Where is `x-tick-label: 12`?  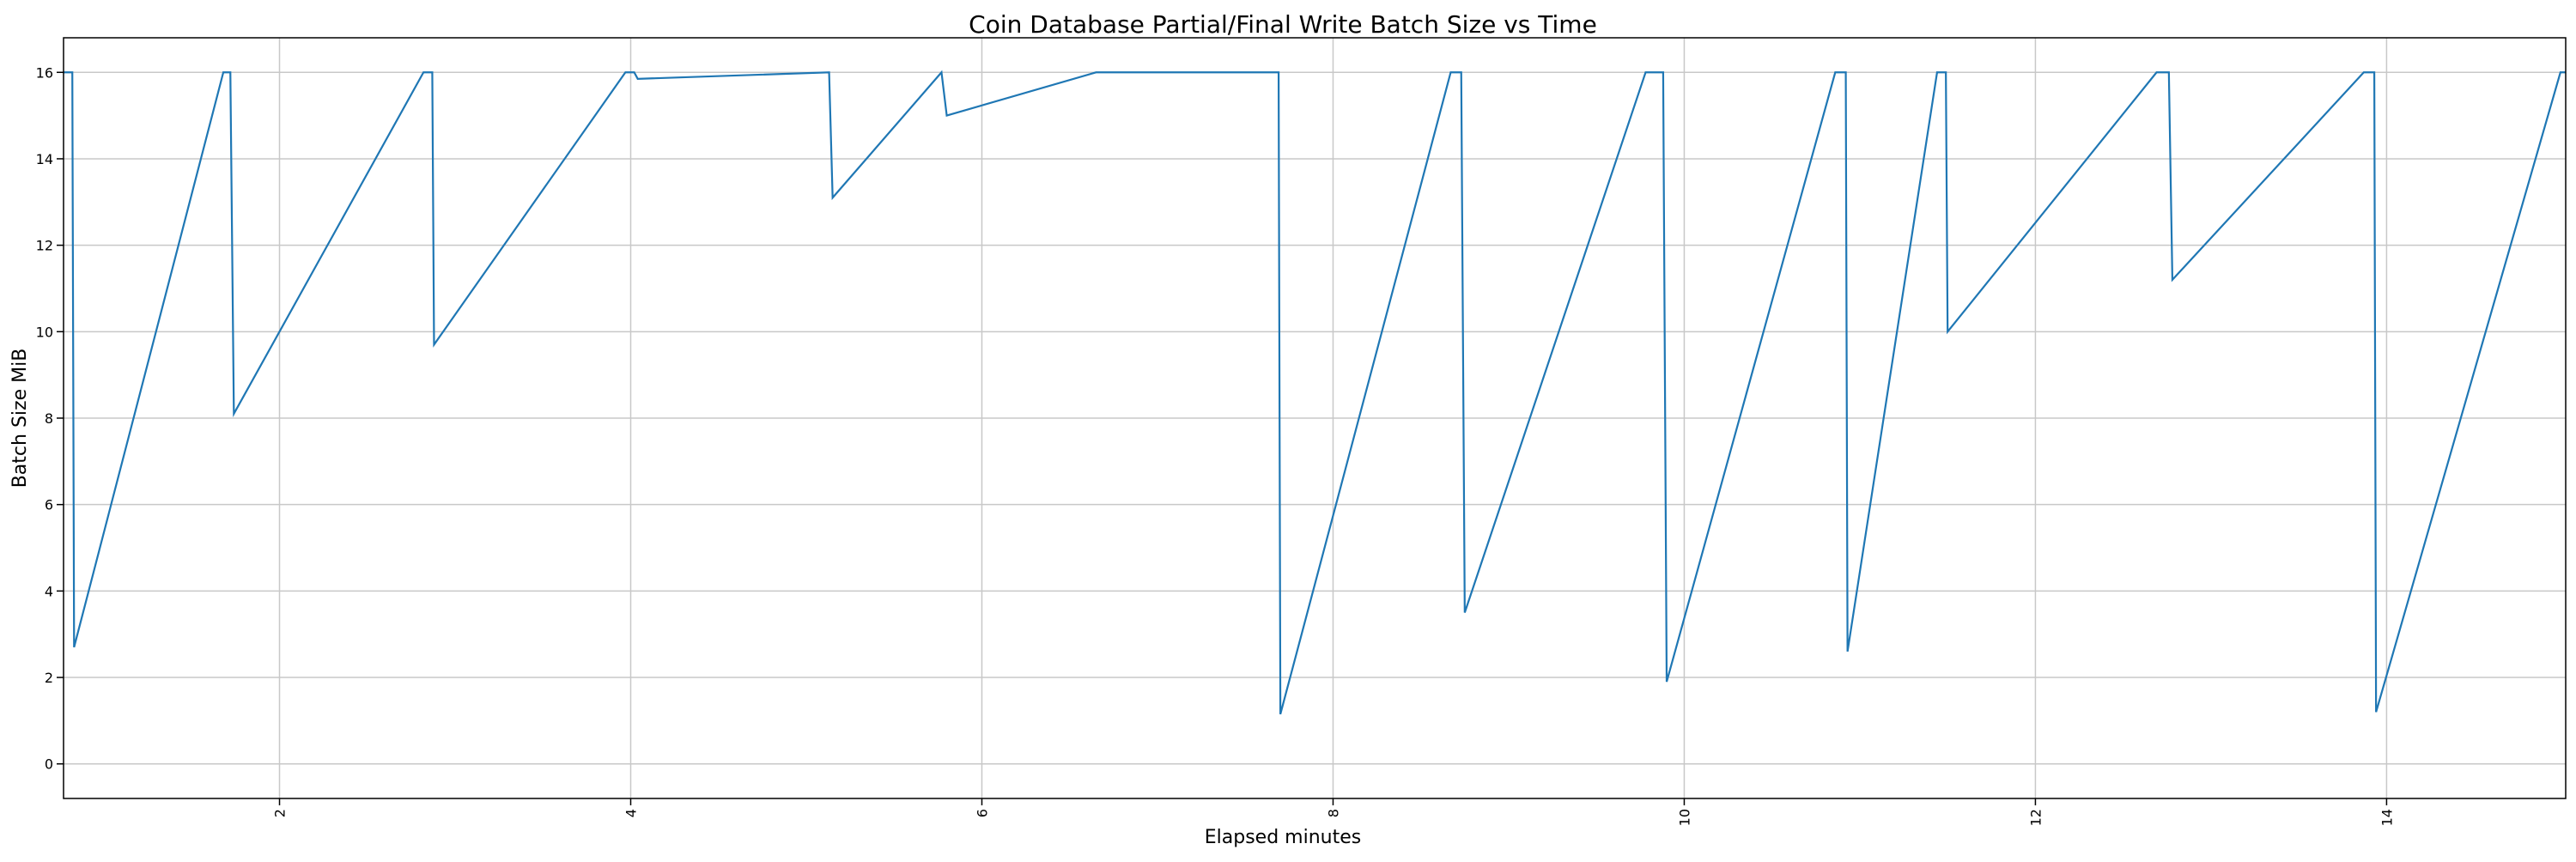 x-tick-label: 12 is located at coordinates (2035, 817).